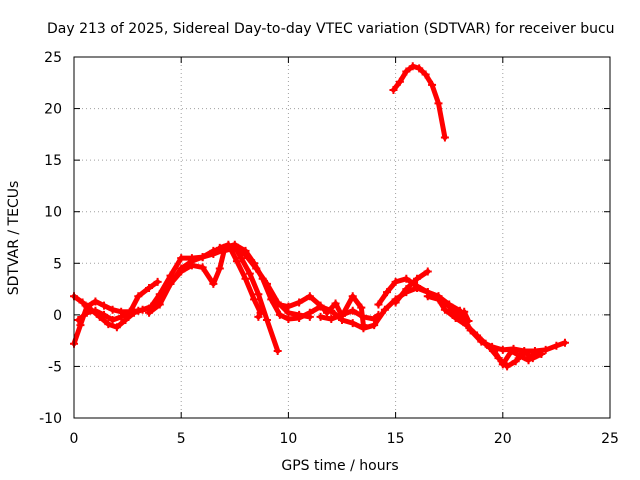 This screenshot has width=640, height=480. I want to click on y-tick-label: 5, so click(57, 264).